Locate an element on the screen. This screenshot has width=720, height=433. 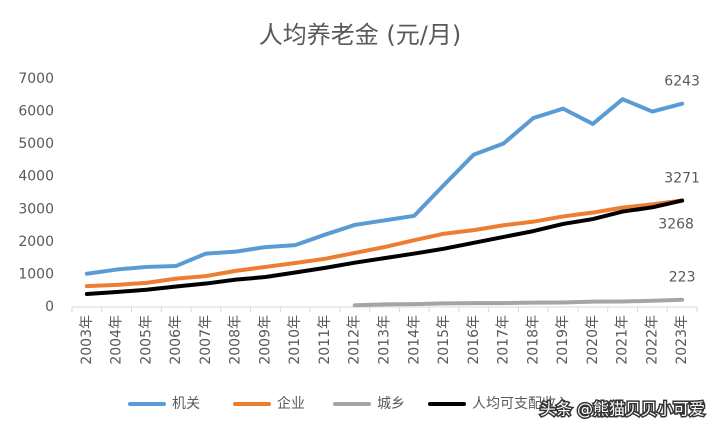
x-tick-label: 2009年 is located at coordinates (265, 340).